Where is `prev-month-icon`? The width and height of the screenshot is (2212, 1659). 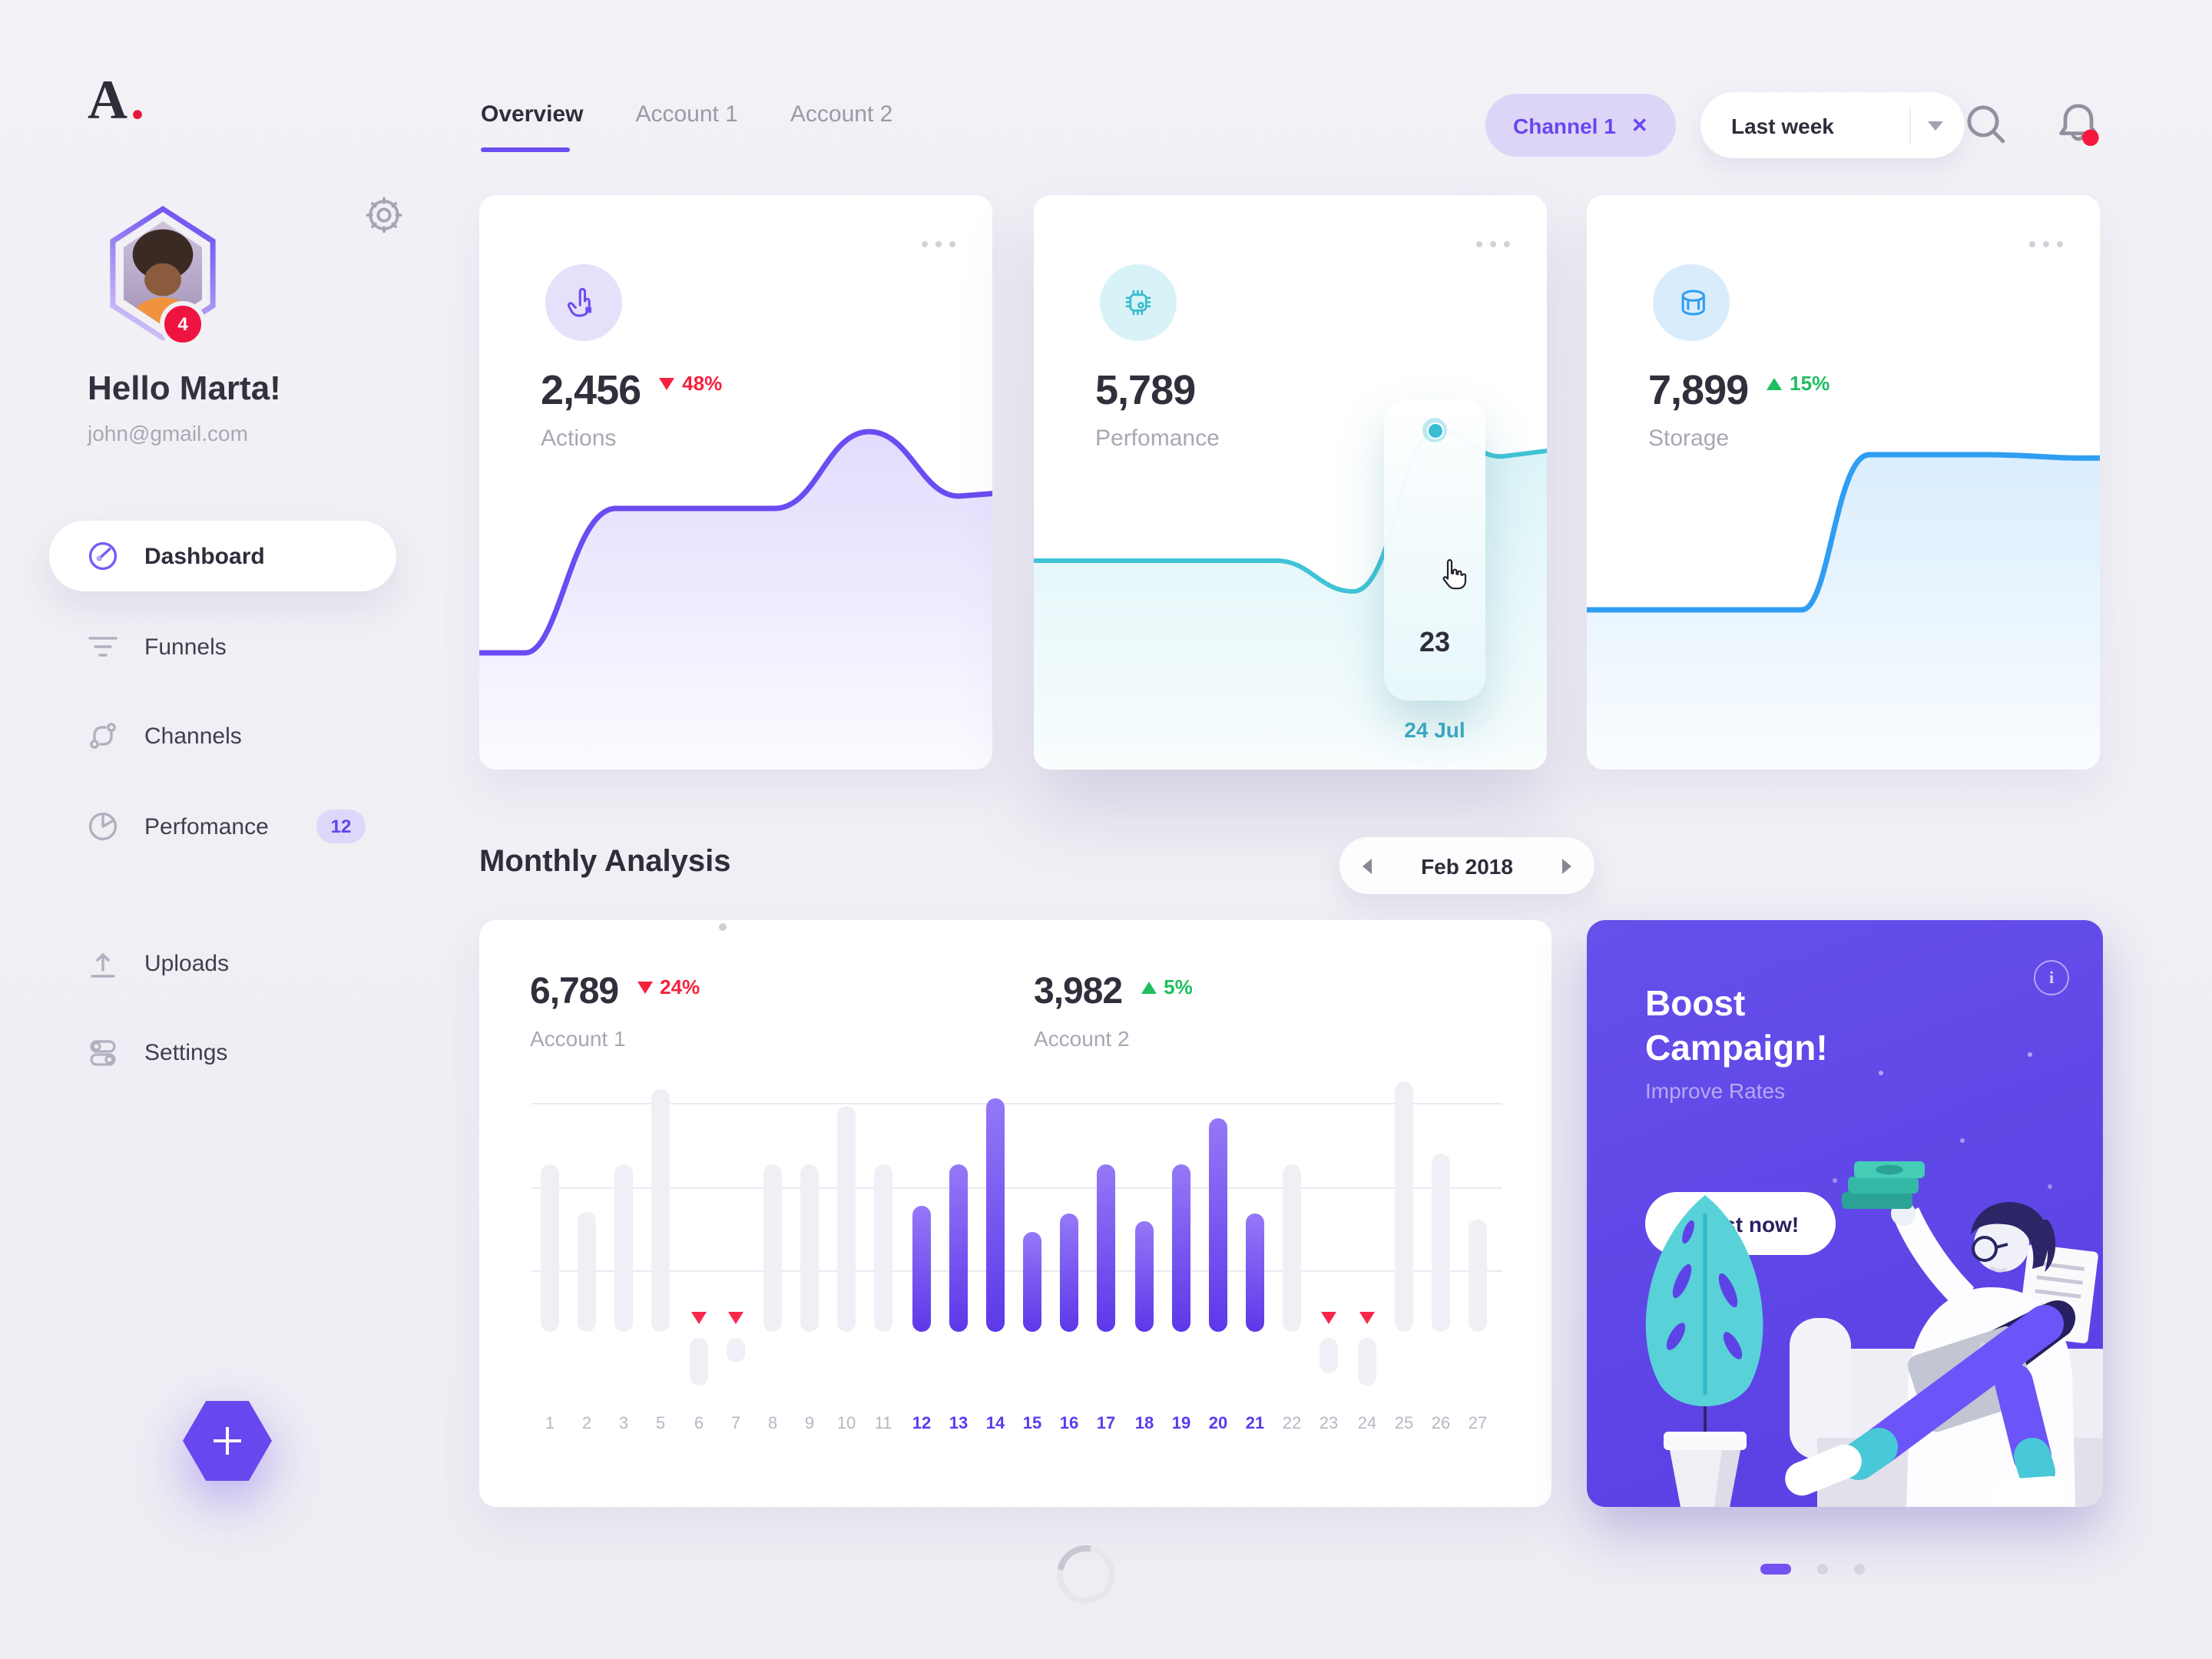 prev-month-icon is located at coordinates (1368, 866).